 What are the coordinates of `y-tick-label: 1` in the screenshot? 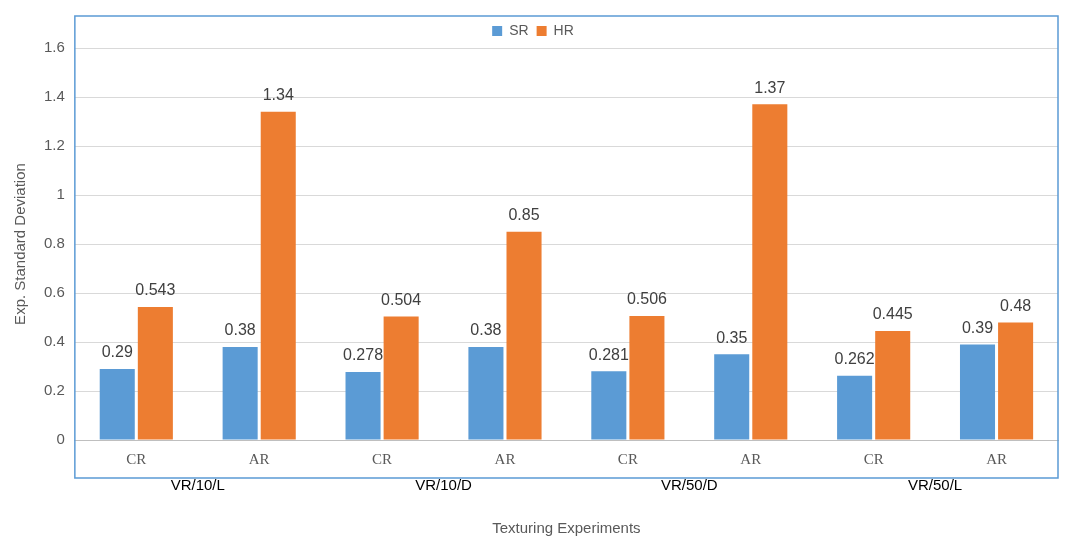 It's located at (60, 194).